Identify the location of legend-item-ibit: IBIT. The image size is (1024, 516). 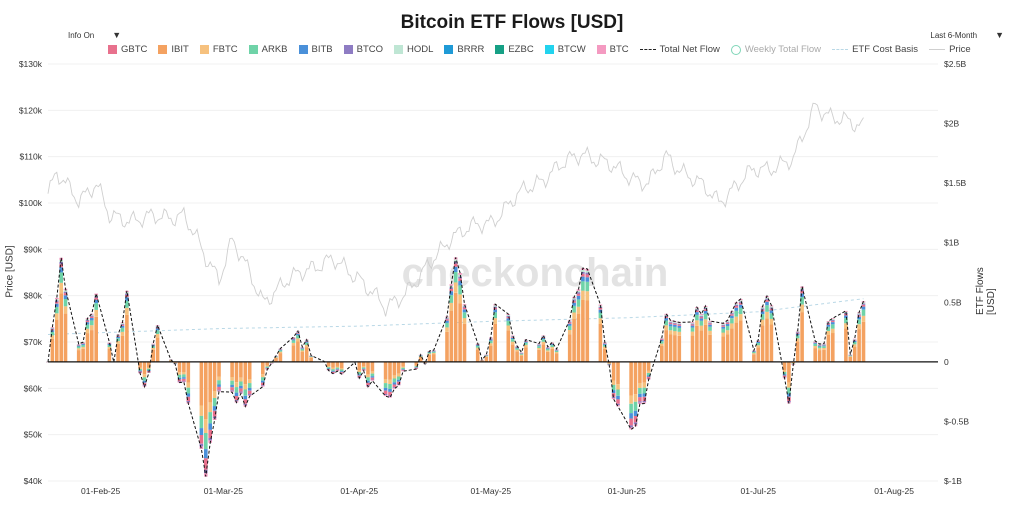
(173, 49).